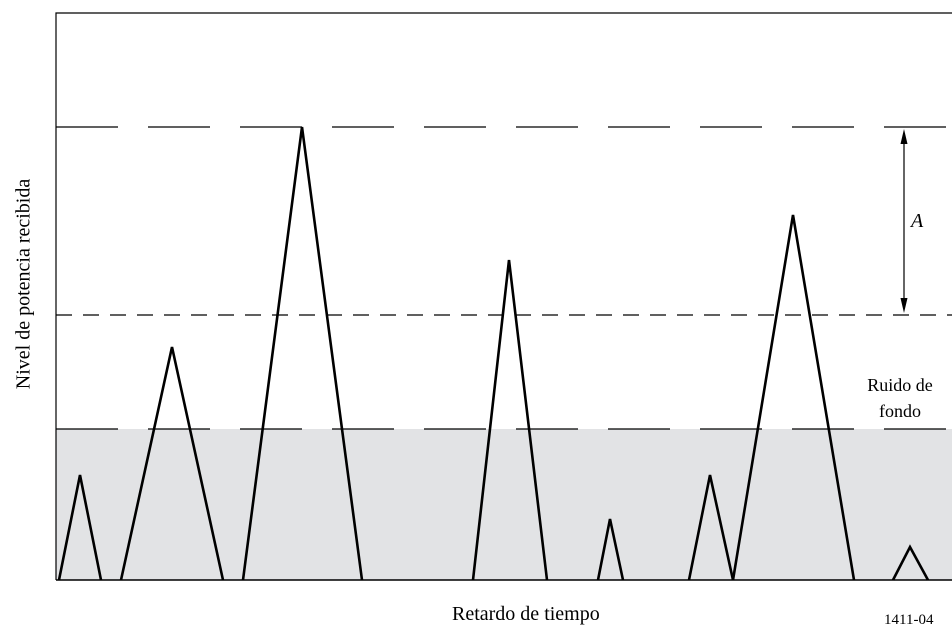 The image size is (952, 630). What do you see at coordinates (526, 614) in the screenshot?
I see `x-axis-label: Retardo de tiempo` at bounding box center [526, 614].